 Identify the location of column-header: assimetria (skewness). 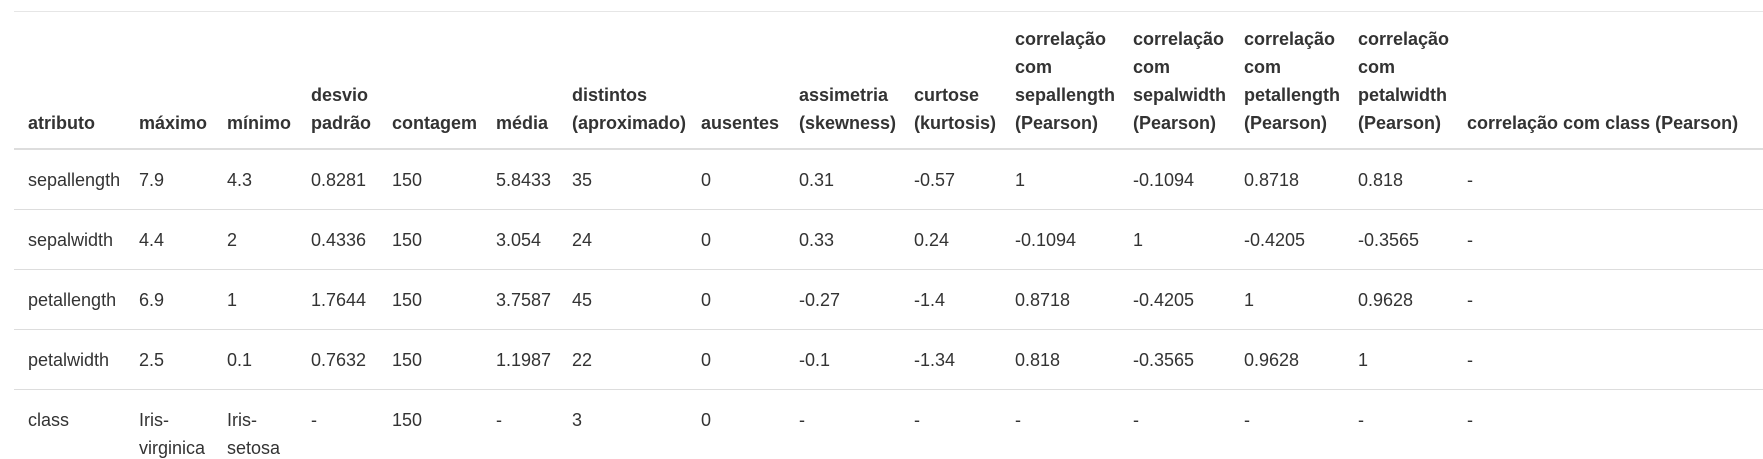
(842, 81).